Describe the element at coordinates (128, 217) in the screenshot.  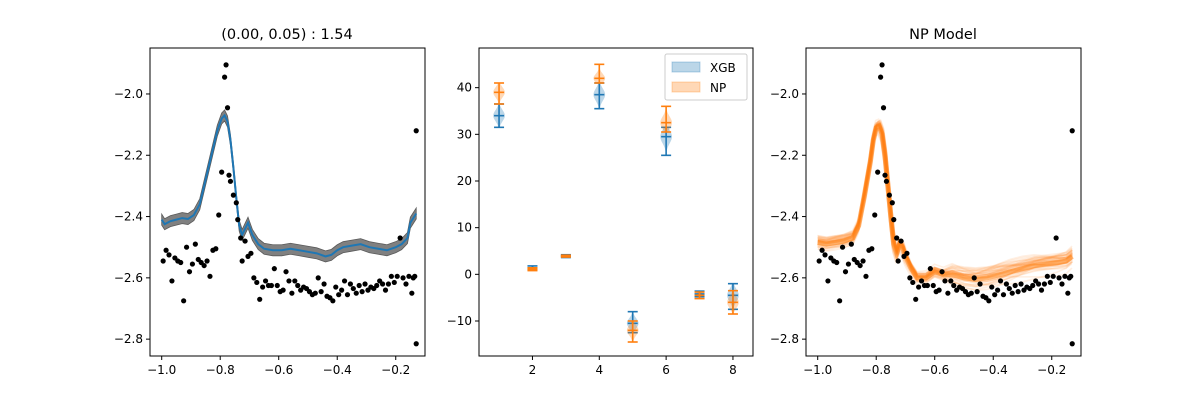
I see `panel-0-y-tick-label: −2.4` at that location.